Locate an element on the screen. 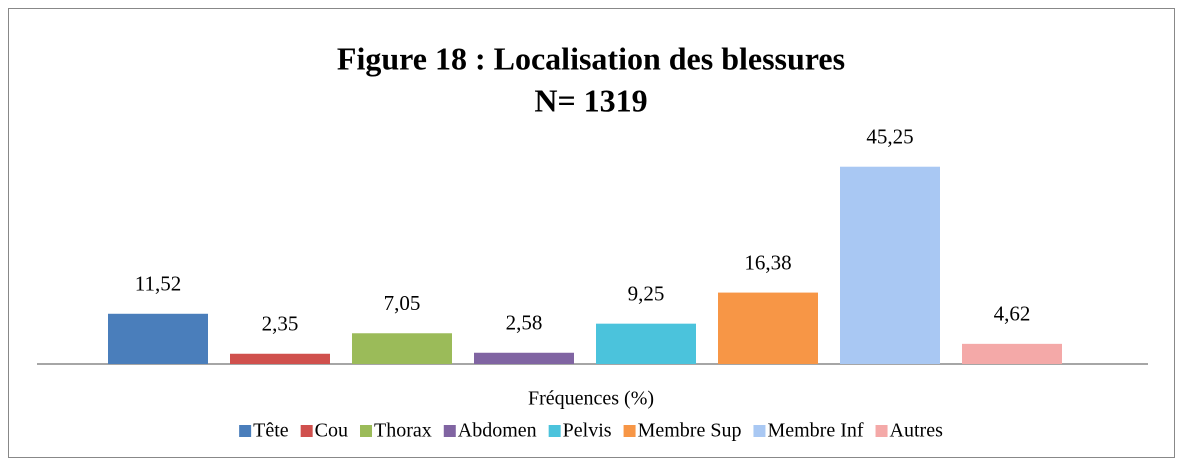  legend-label: Membre Inf is located at coordinates (815, 431).